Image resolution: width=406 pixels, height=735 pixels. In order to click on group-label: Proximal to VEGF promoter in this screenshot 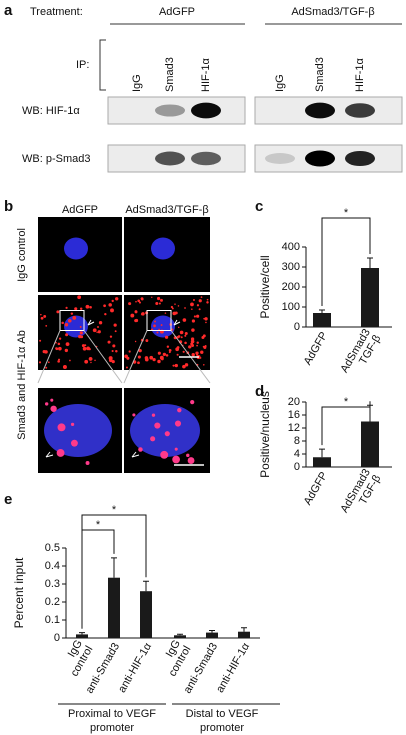, I will do `click(112, 721)`.